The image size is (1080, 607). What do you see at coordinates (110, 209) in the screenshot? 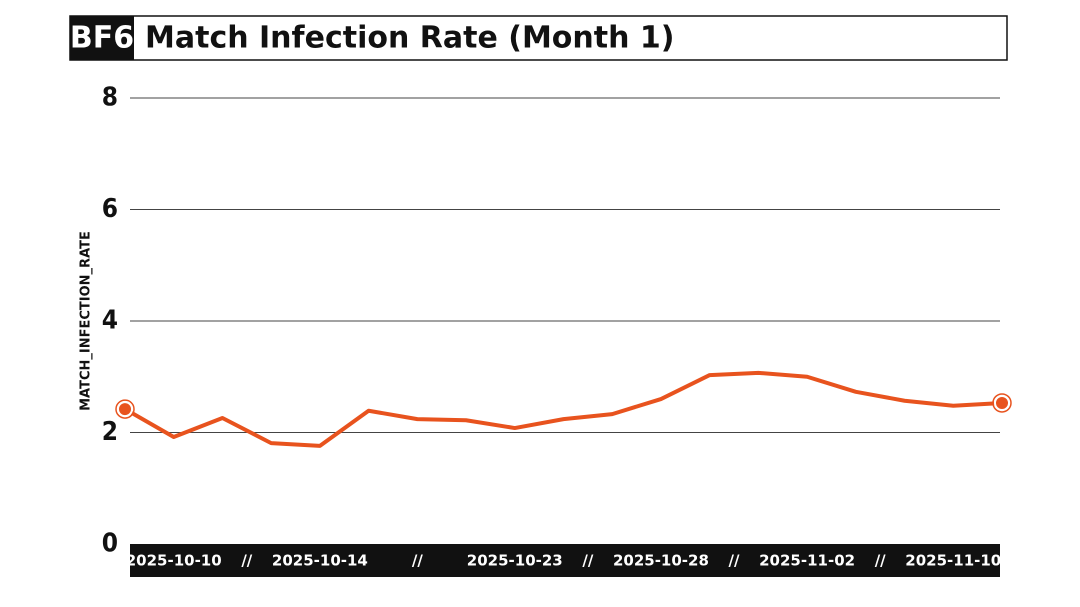
I see `y-tick-label: 6` at bounding box center [110, 209].